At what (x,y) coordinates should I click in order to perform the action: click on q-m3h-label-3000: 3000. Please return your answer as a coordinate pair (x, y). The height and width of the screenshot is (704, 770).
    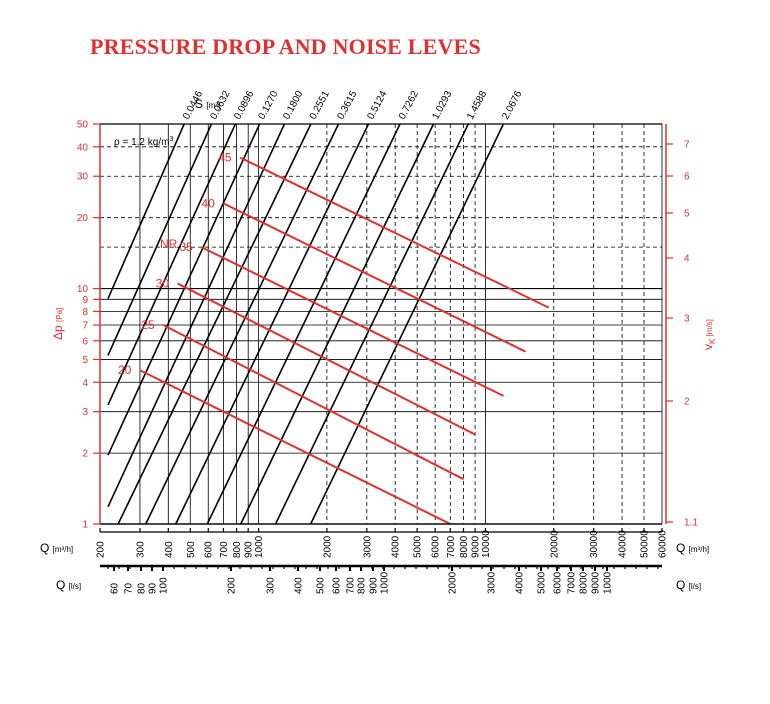
    Looking at the image, I should click on (367, 546).